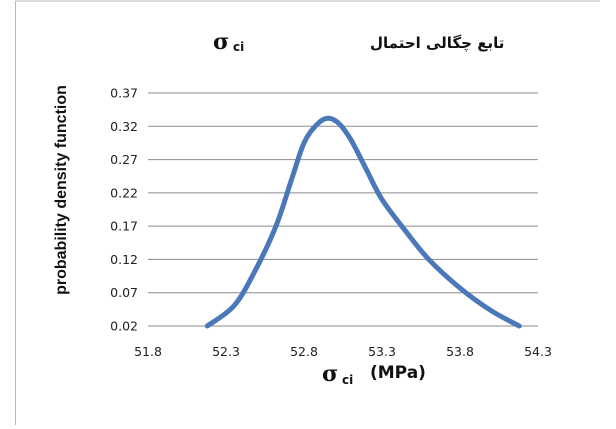 The height and width of the screenshot is (429, 616). I want to click on chart-title: تابع چگالی احتمال, so click(437, 43).